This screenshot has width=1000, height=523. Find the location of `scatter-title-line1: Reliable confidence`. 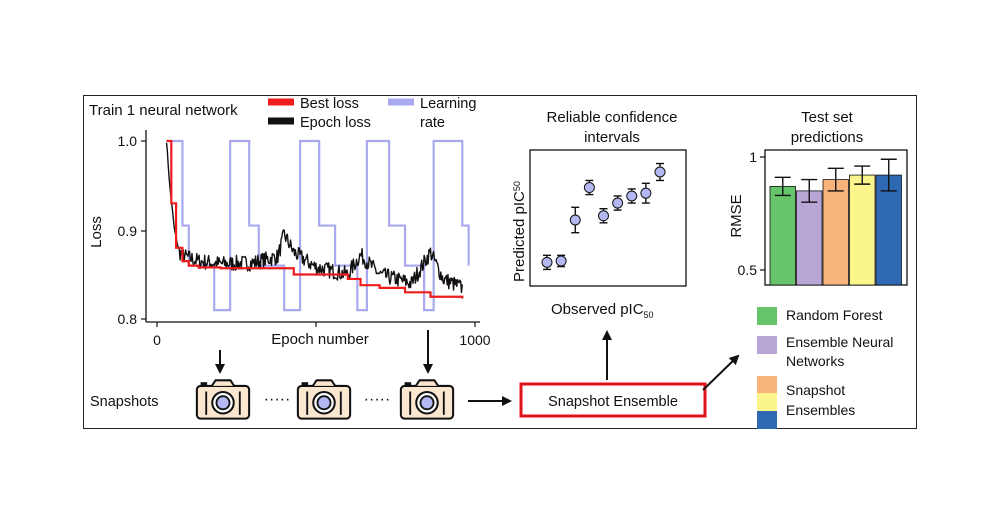

scatter-title-line1: Reliable confidence is located at coordinates (612, 117).